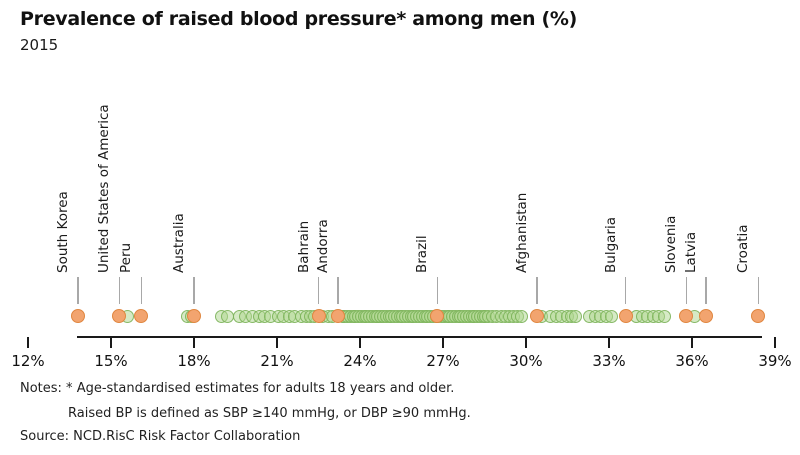 Image resolution: width=800 pixels, height=455 pixels. What do you see at coordinates (522, 232) in the screenshot?
I see `country-label-afghanistan: Afghanistan` at bounding box center [522, 232].